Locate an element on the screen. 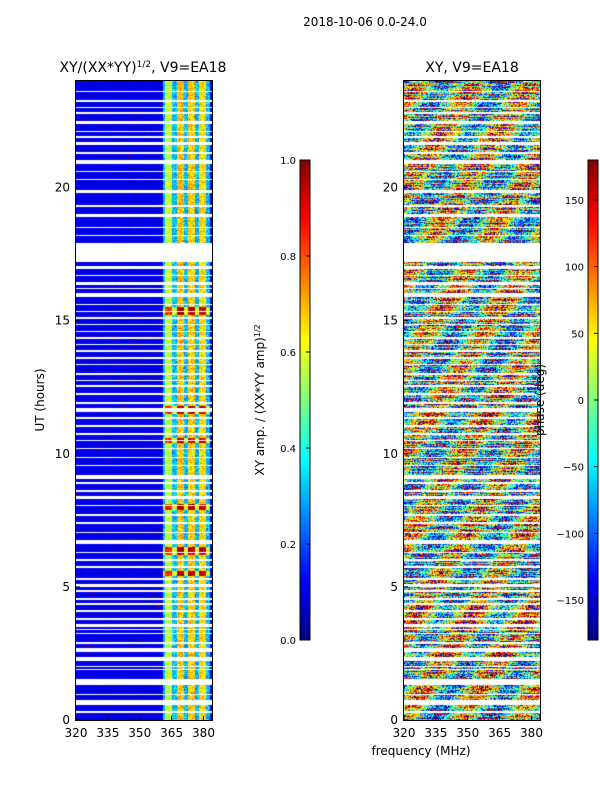 The width and height of the screenshot is (600, 800). colorbar-tick-label: 50 is located at coordinates (577, 334).